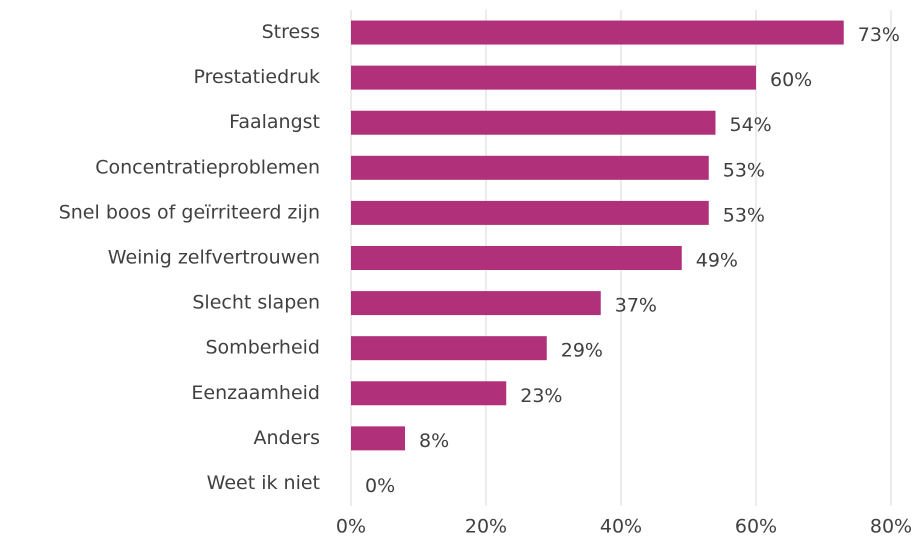  Describe the element at coordinates (434, 441) in the screenshot. I see `value-label: 8%` at that location.